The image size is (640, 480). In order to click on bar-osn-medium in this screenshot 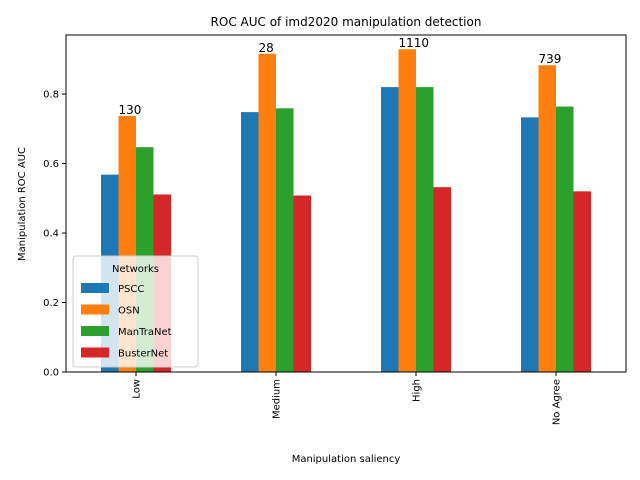, I will do `click(267, 212)`.